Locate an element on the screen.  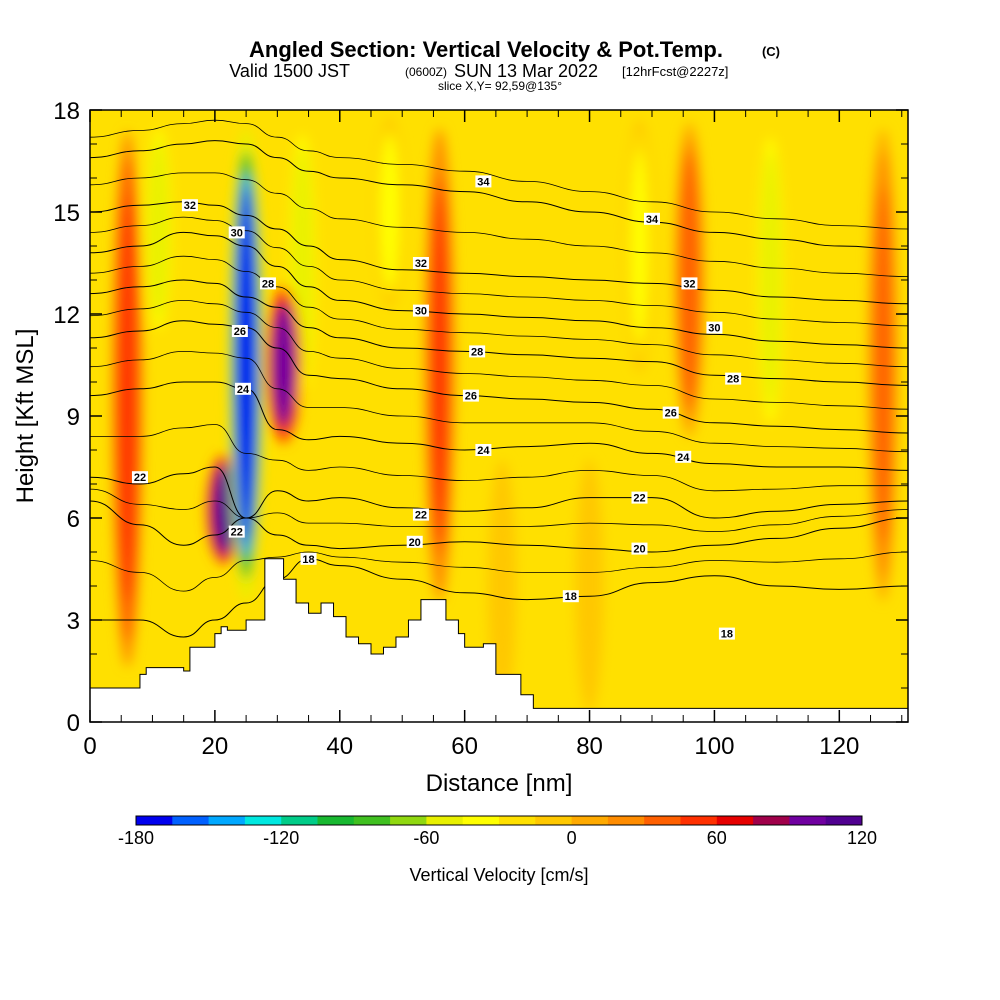
colorbar-frame is located at coordinates (499, 820).